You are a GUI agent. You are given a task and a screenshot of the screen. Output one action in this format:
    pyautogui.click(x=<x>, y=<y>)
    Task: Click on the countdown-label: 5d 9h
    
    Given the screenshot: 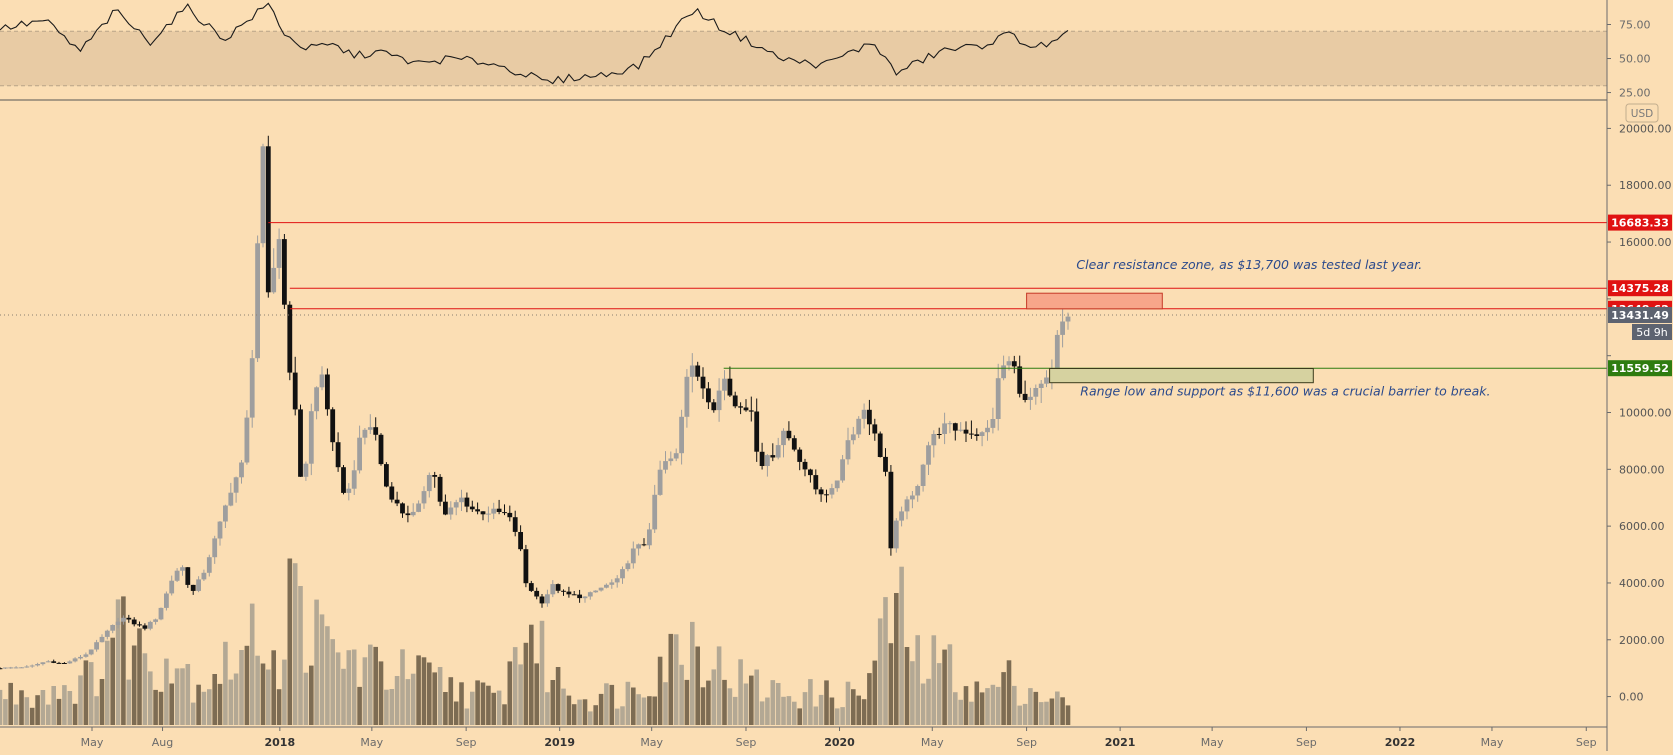 What is the action you would take?
    pyautogui.click(x=1651, y=332)
    